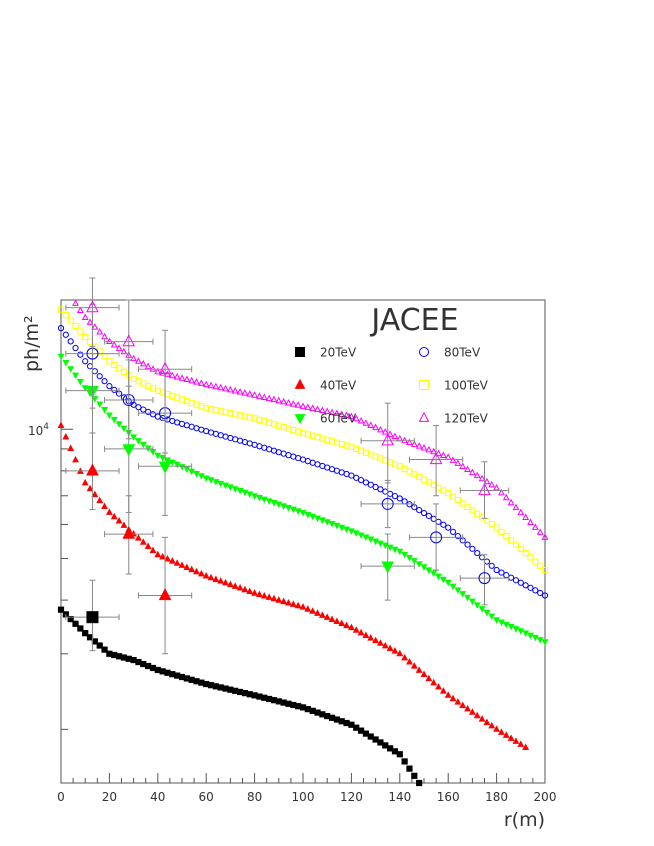 The width and height of the screenshot is (654, 846). I want to click on measurement-120TeV, so click(387, 443).